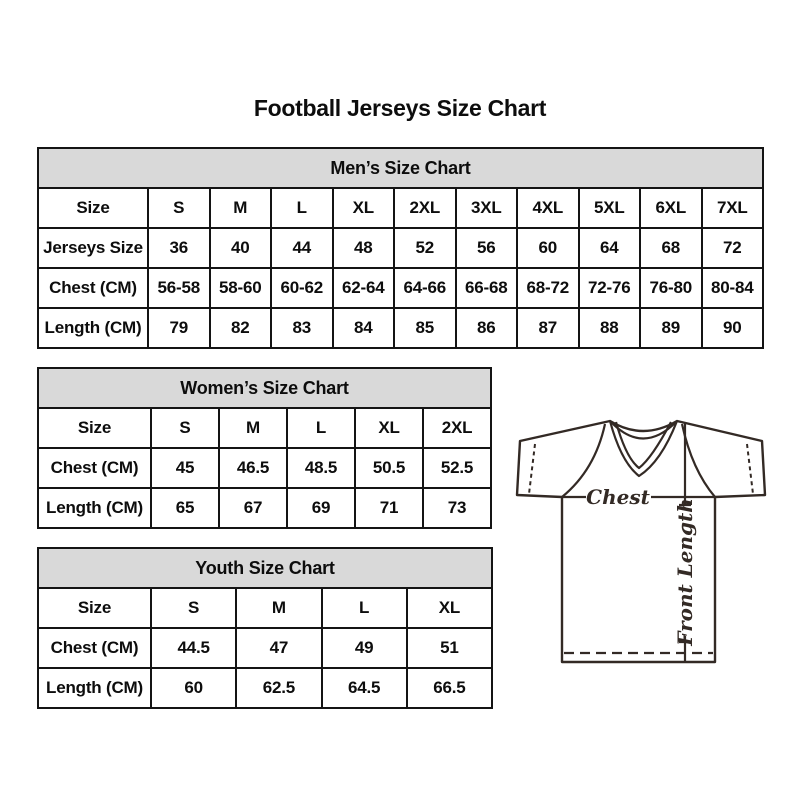  What do you see at coordinates (94, 468) in the screenshot?
I see `womens-row-label: Chest (CM)` at bounding box center [94, 468].